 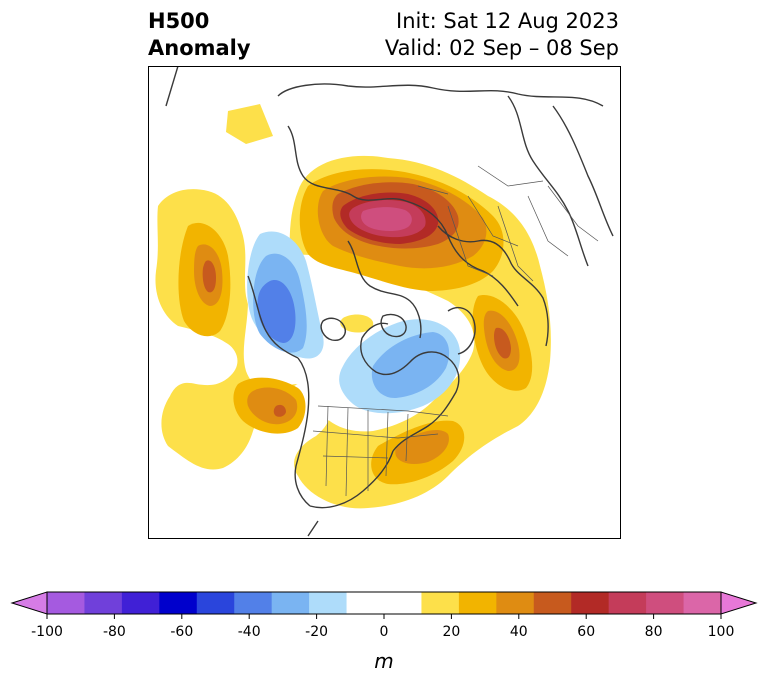 I want to click on colorbar-ticks: -100 -80 -60 -40 -20 0 20 40 60 80 100, so click(x=382, y=627).